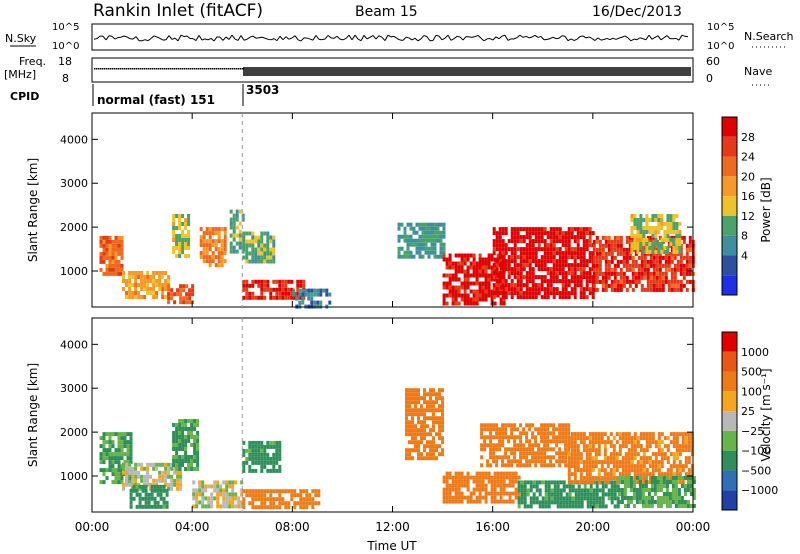 Image resolution: width=800 pixels, height=554 pixels. Describe the element at coordinates (766, 209) in the screenshot. I see `power-colorbar-label: Power [dB]` at that location.